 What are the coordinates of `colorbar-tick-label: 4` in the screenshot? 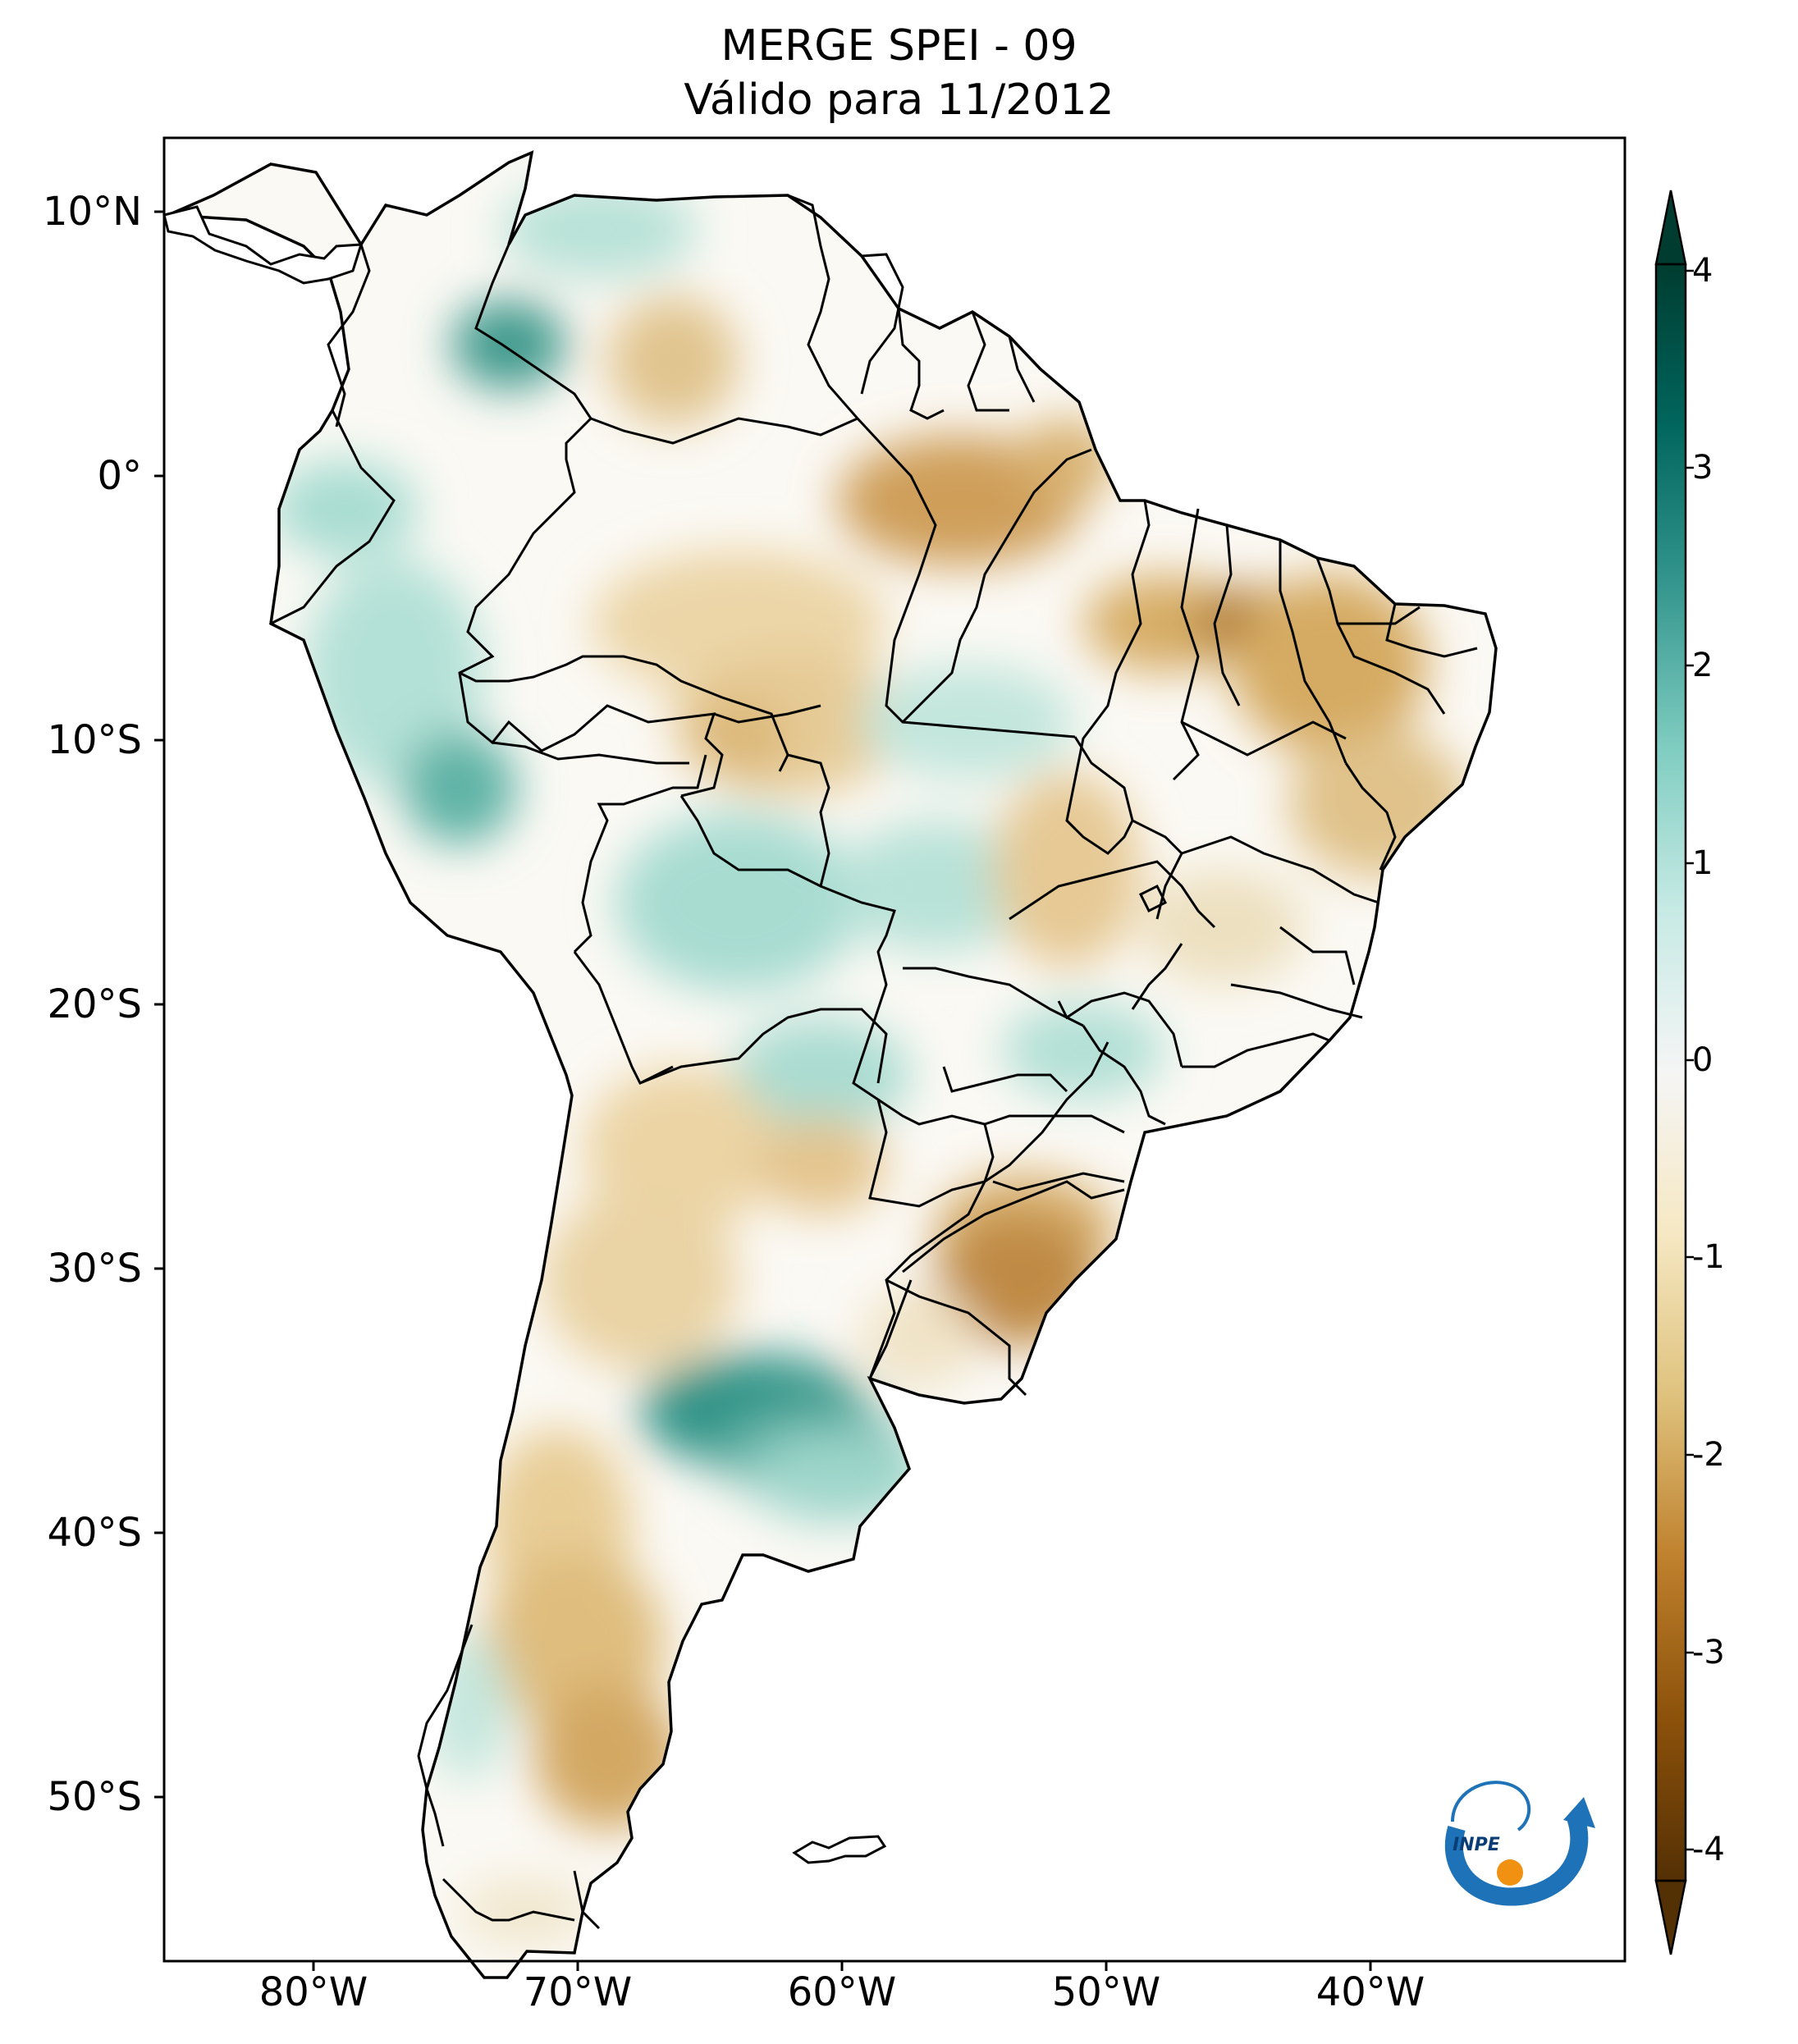 It's located at (1702, 271).